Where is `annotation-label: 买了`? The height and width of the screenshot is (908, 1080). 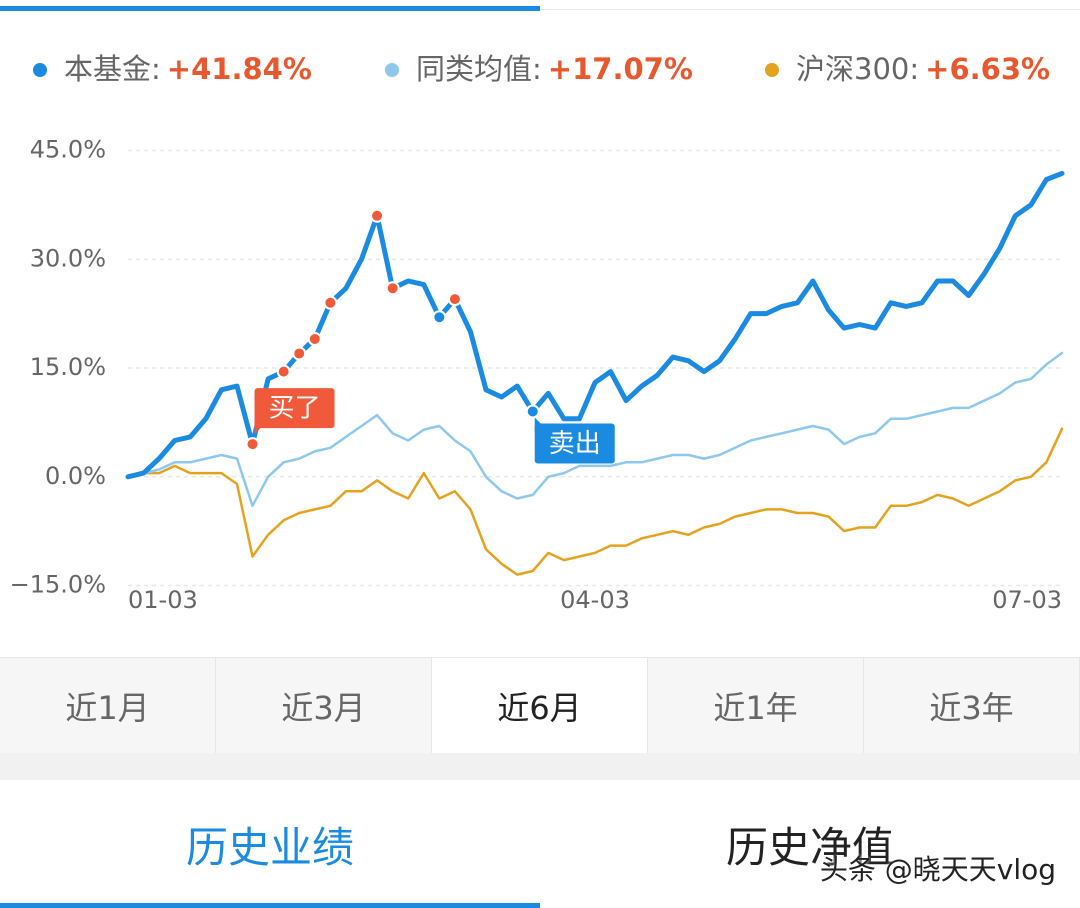 annotation-label: 买了 is located at coordinates (295, 409).